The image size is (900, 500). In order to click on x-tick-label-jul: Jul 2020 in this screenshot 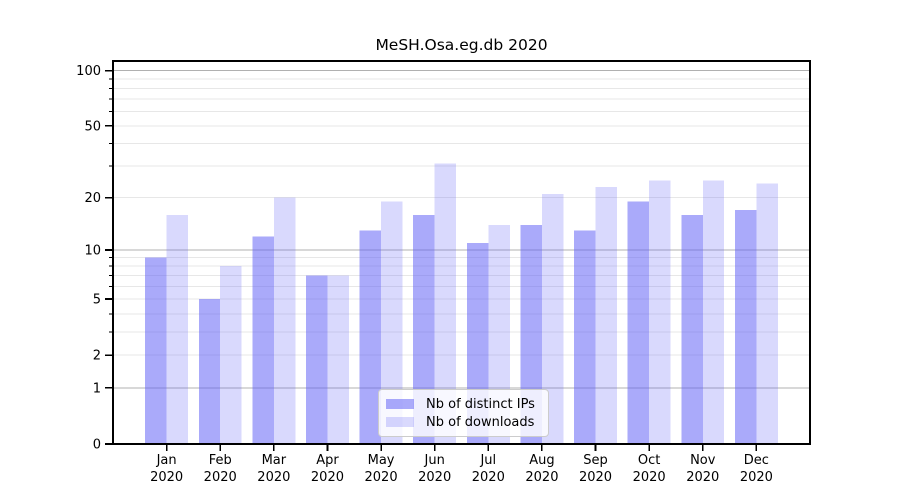, I will do `click(488, 469)`.